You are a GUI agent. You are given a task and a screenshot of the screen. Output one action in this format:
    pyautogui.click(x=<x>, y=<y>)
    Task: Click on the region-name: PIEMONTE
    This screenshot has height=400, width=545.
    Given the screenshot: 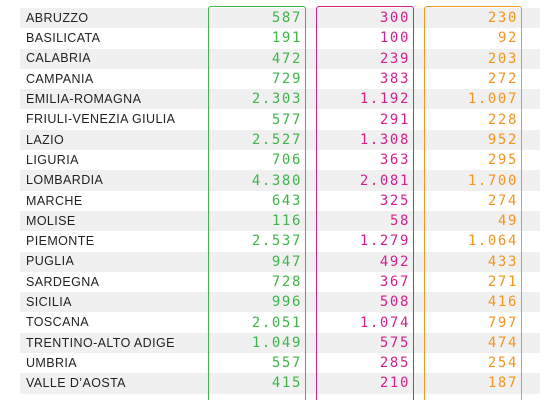 What is the action you would take?
    pyautogui.click(x=60, y=241)
    